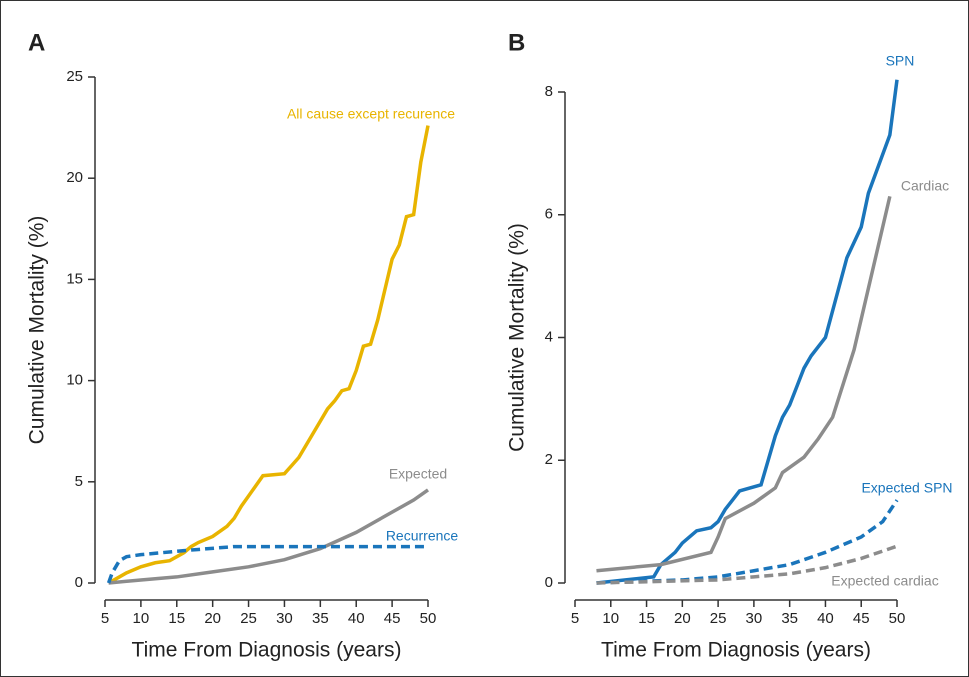 The image size is (969, 677). I want to click on series-label: SPN, so click(900, 61).